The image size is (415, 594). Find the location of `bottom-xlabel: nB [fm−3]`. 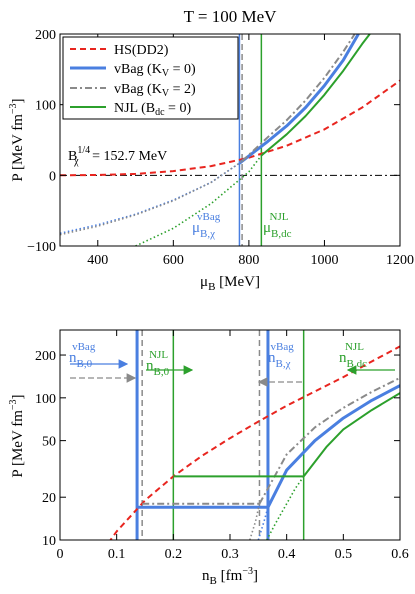

bottom-xlabel: nB [fm−3] is located at coordinates (230, 576).